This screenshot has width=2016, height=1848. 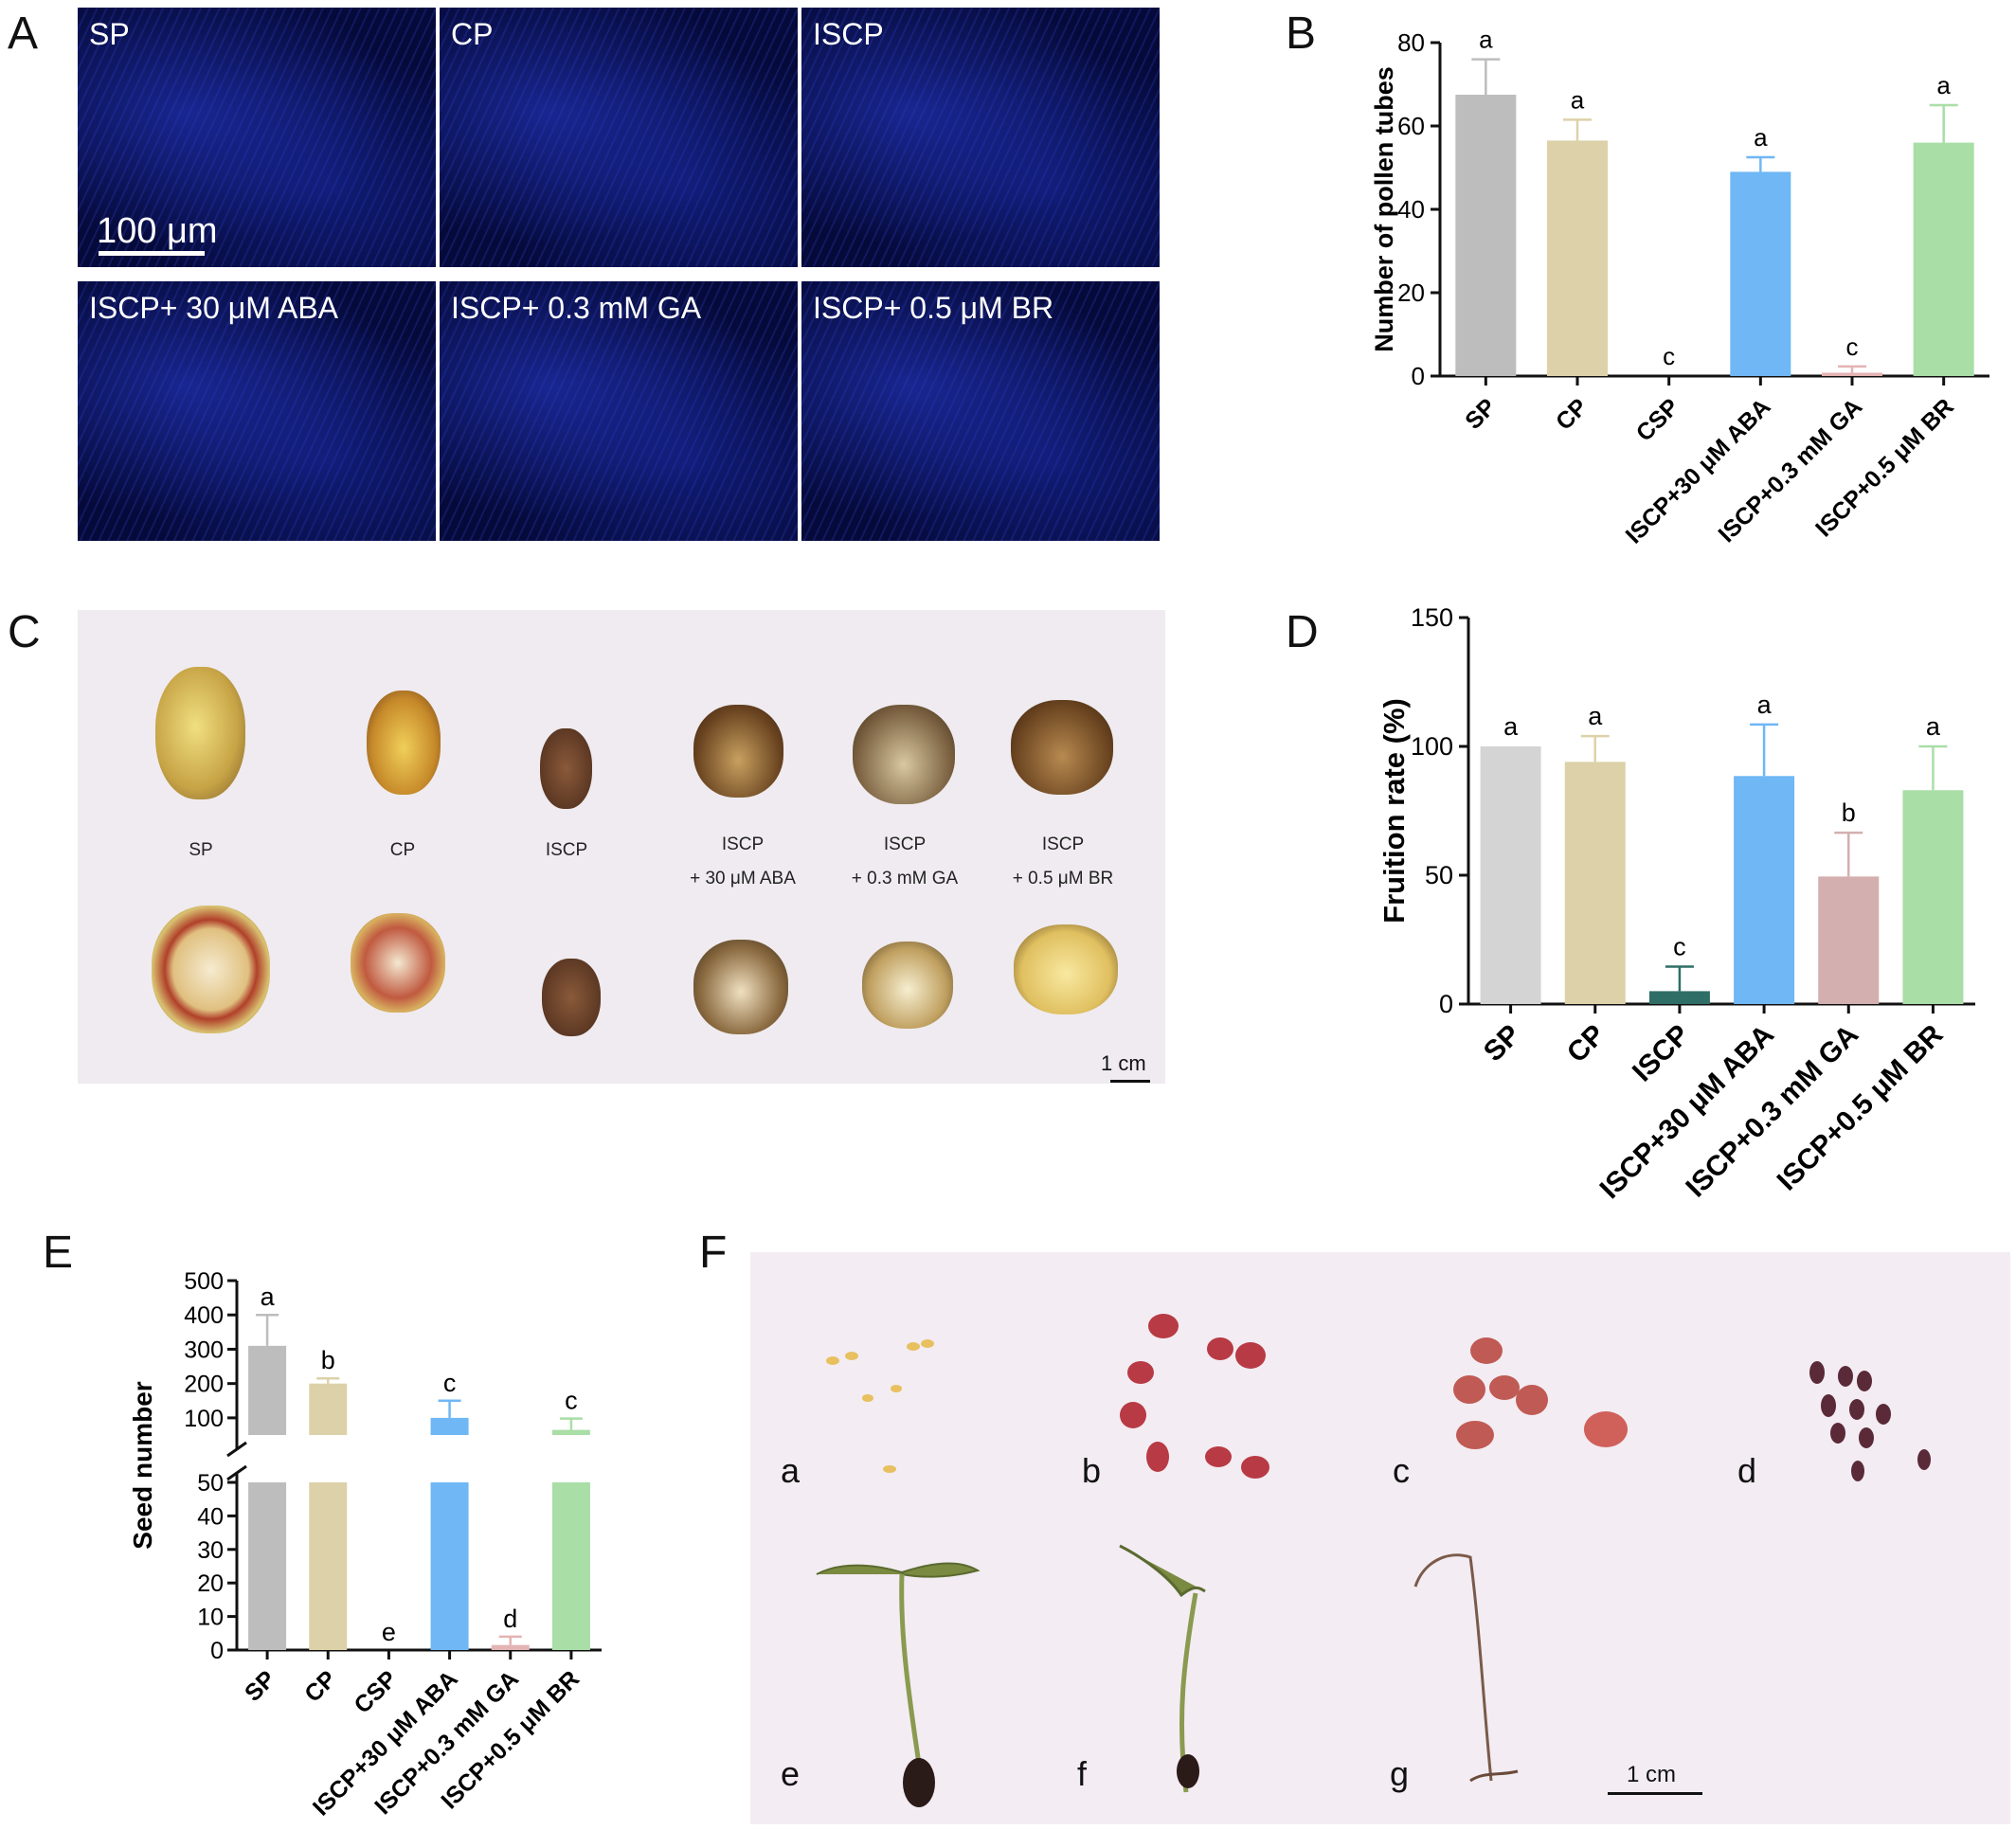 What do you see at coordinates (1123, 1063) in the screenshot?
I see `scale-bar-label: 1 cm` at bounding box center [1123, 1063].